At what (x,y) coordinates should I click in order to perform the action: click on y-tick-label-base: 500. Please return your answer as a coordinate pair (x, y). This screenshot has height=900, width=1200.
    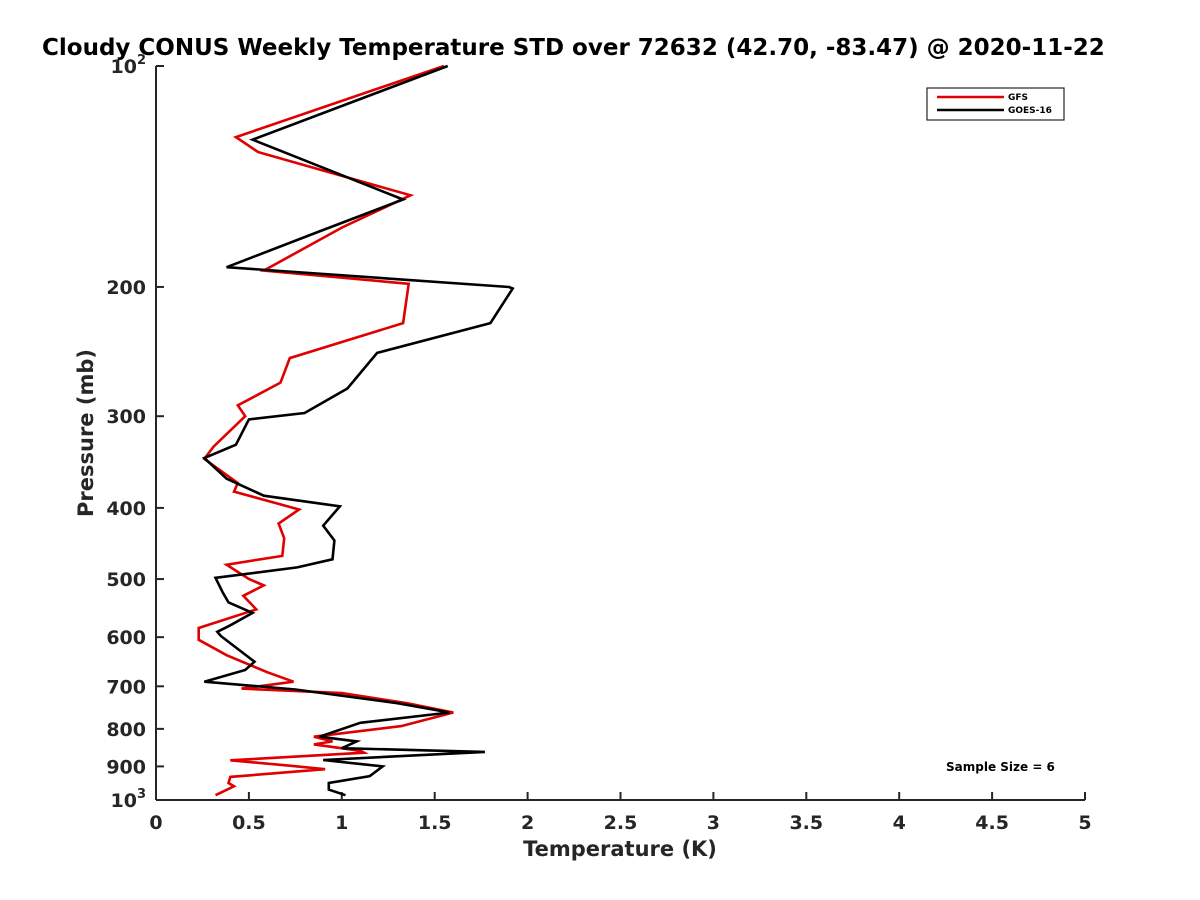
    Looking at the image, I should click on (126, 580).